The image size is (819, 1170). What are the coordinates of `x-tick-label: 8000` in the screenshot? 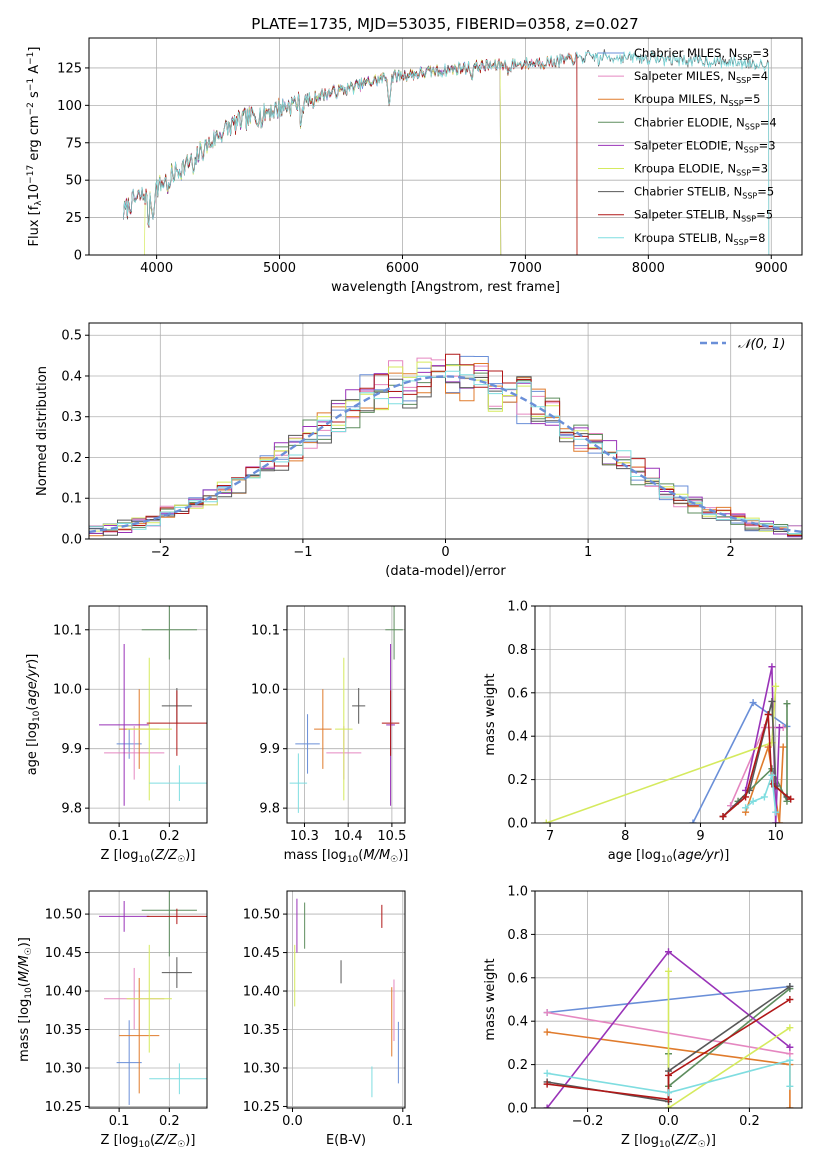 It's located at (648, 268).